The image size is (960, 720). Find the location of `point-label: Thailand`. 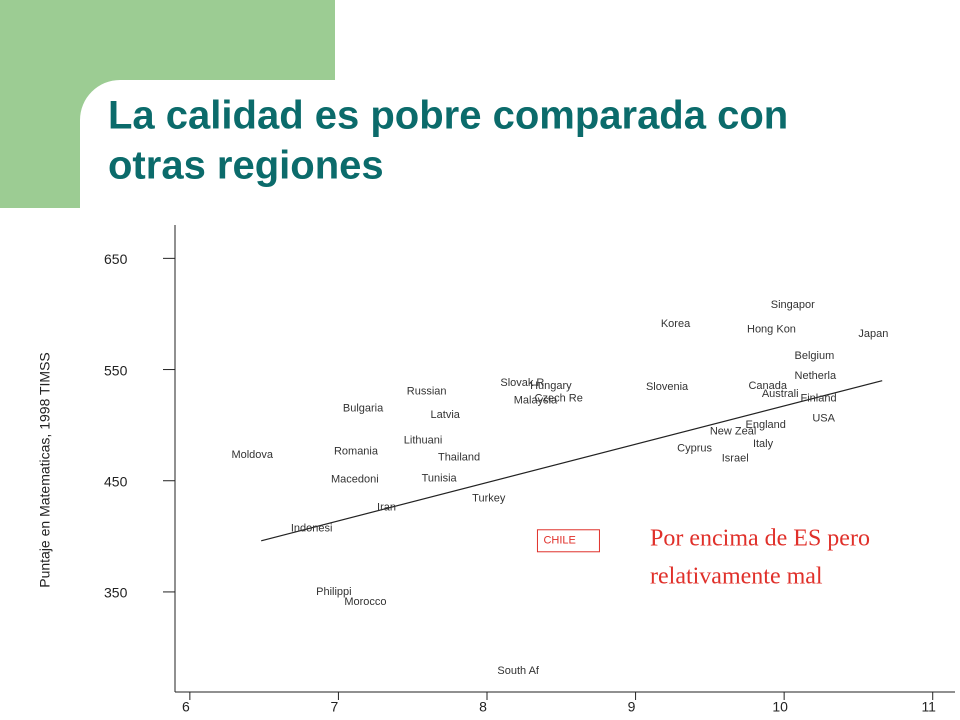

point-label: Thailand is located at coordinates (459, 457).